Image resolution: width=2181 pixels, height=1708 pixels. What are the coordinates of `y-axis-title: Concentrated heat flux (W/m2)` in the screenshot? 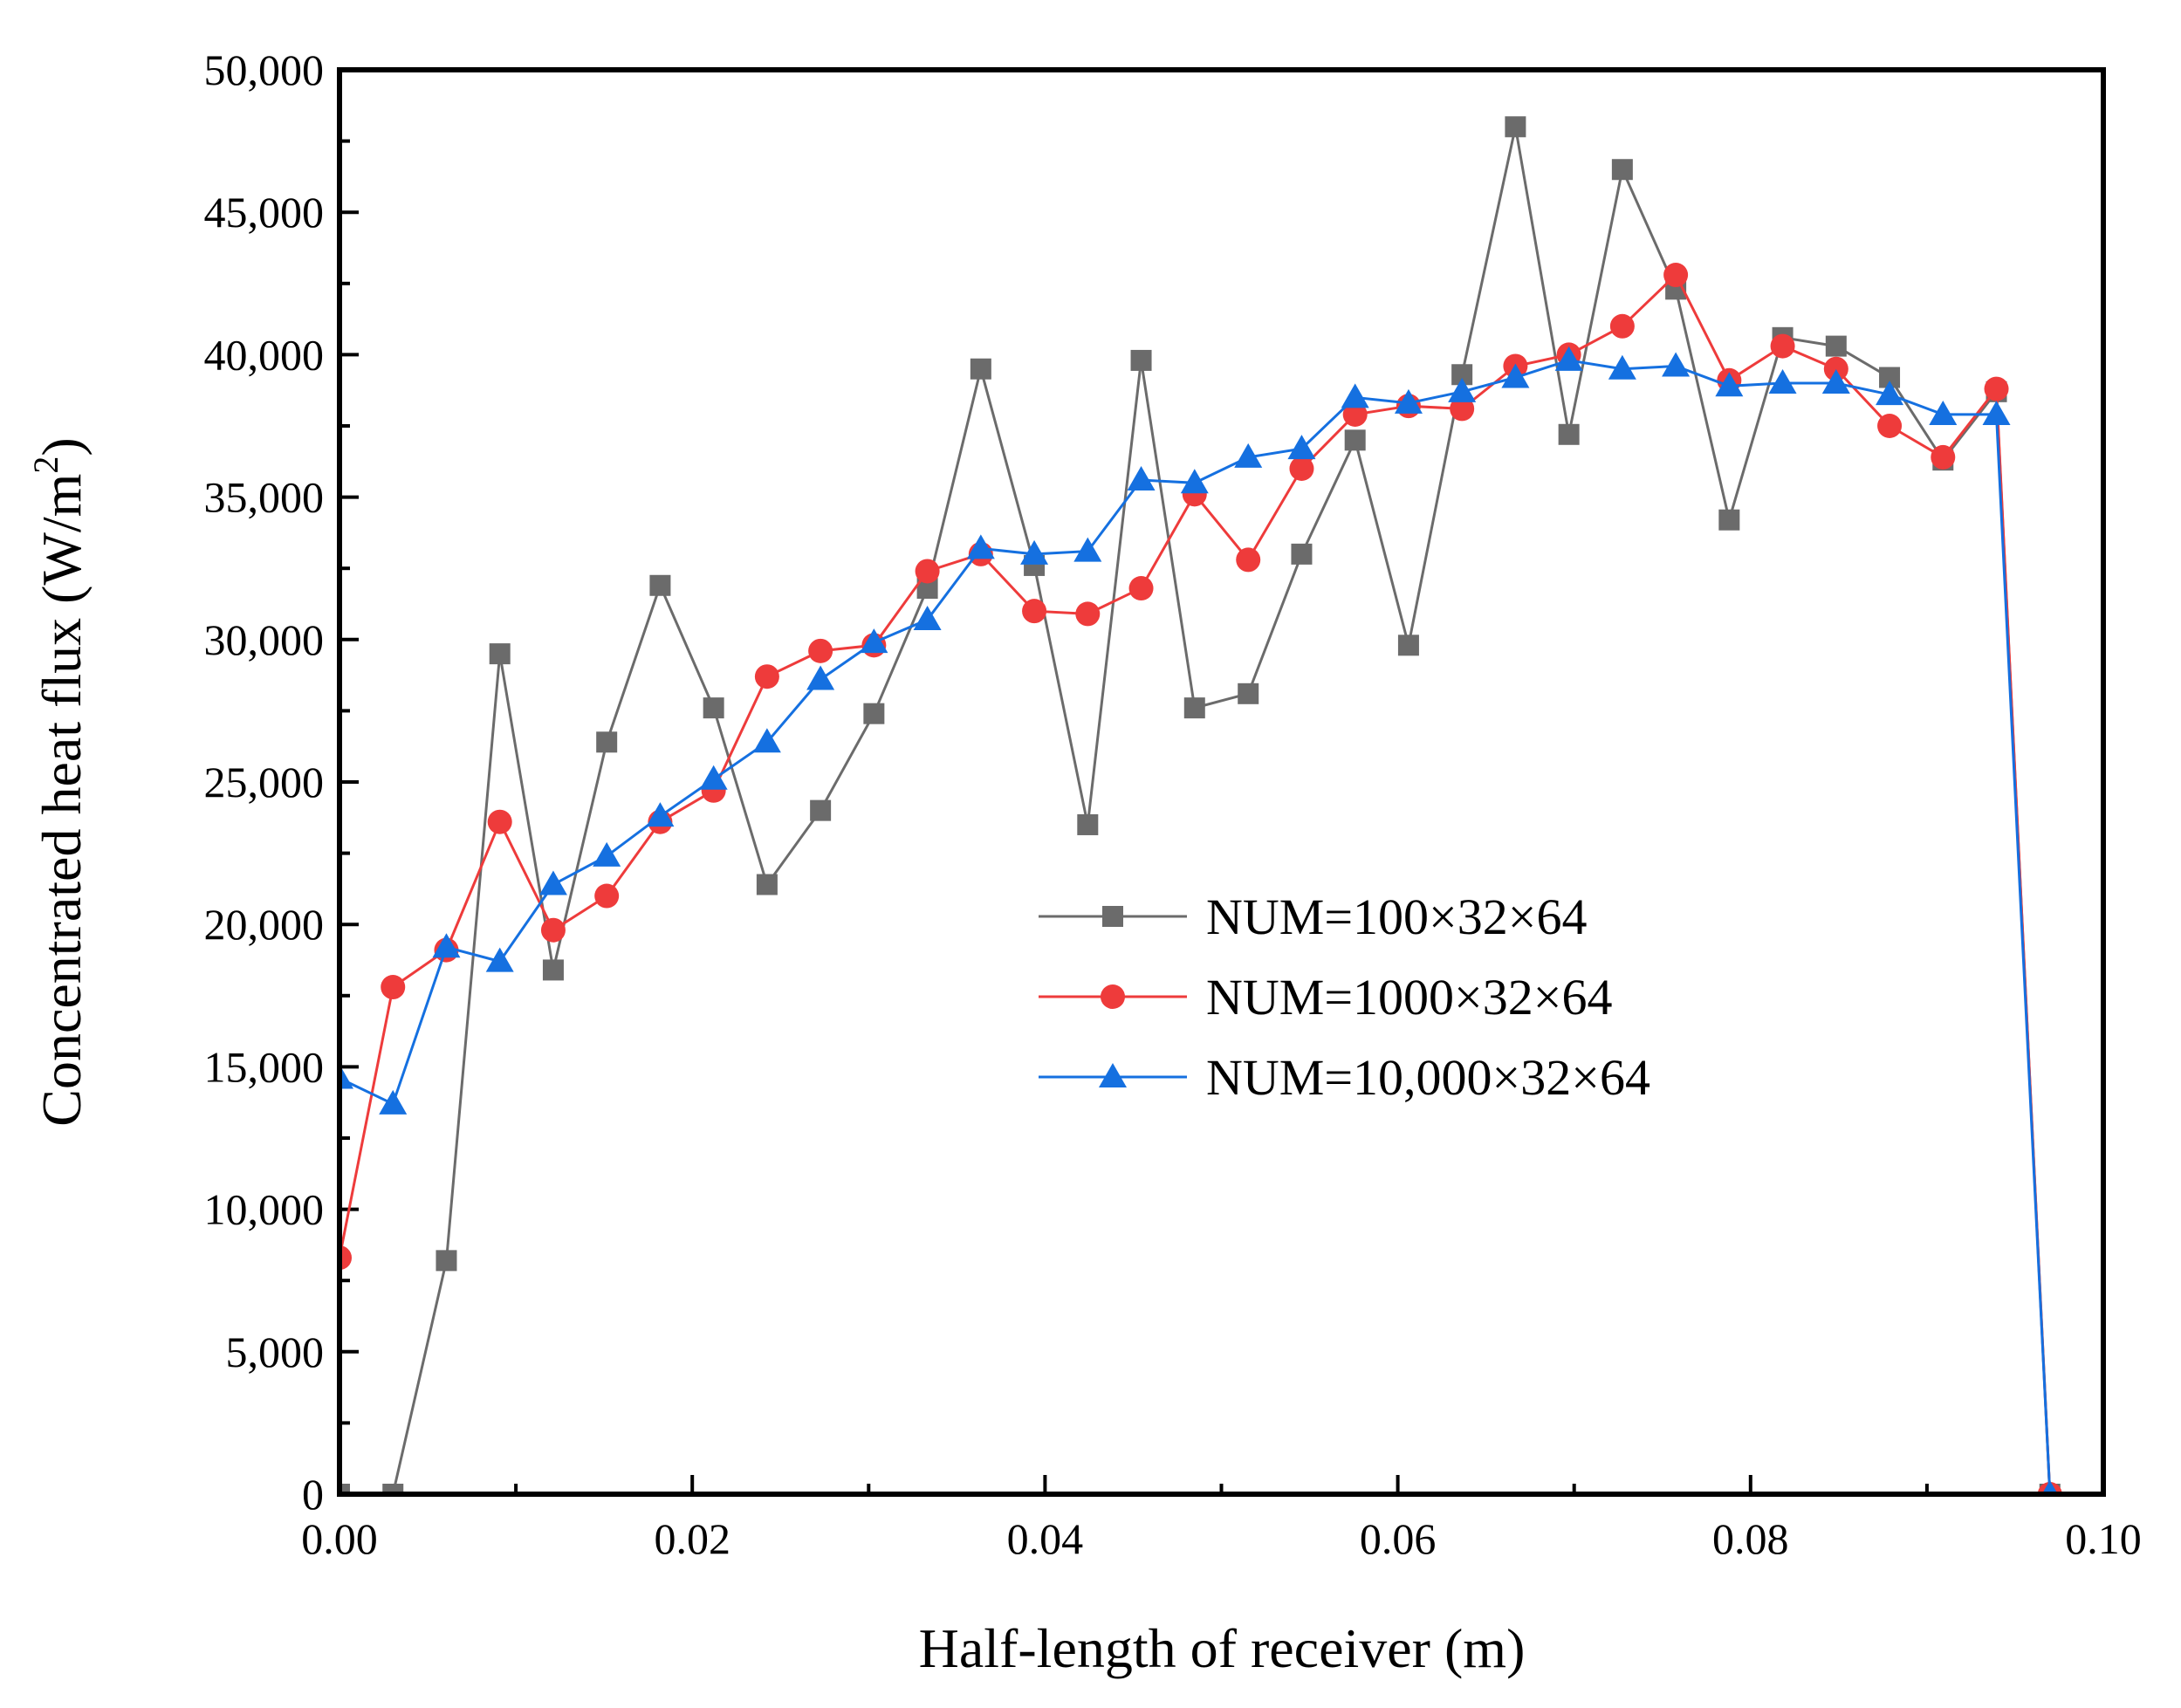 It's located at (59, 781).